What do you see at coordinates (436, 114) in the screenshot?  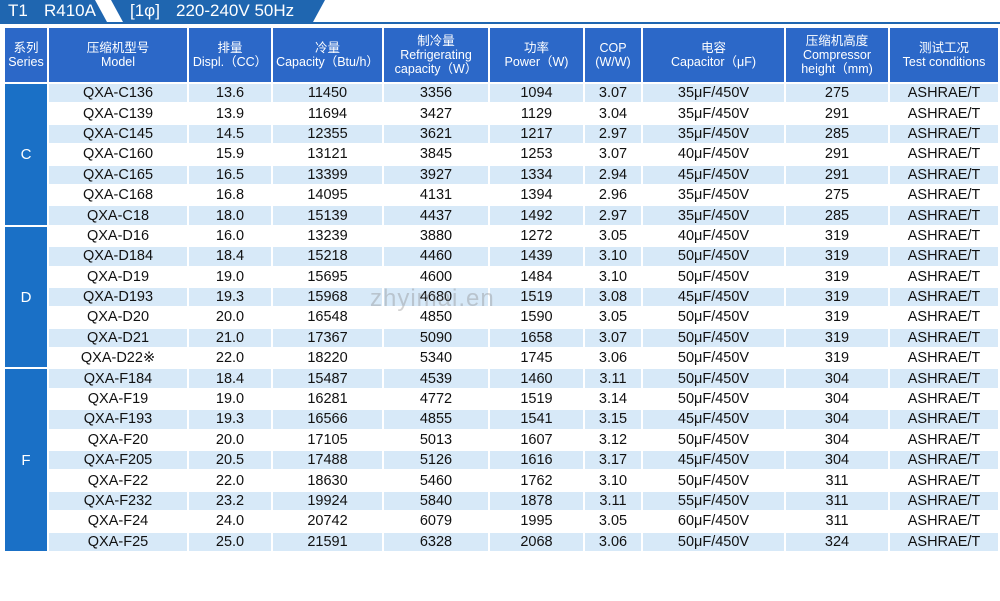 I see `cell-refrigerating-capacity: 3427` at bounding box center [436, 114].